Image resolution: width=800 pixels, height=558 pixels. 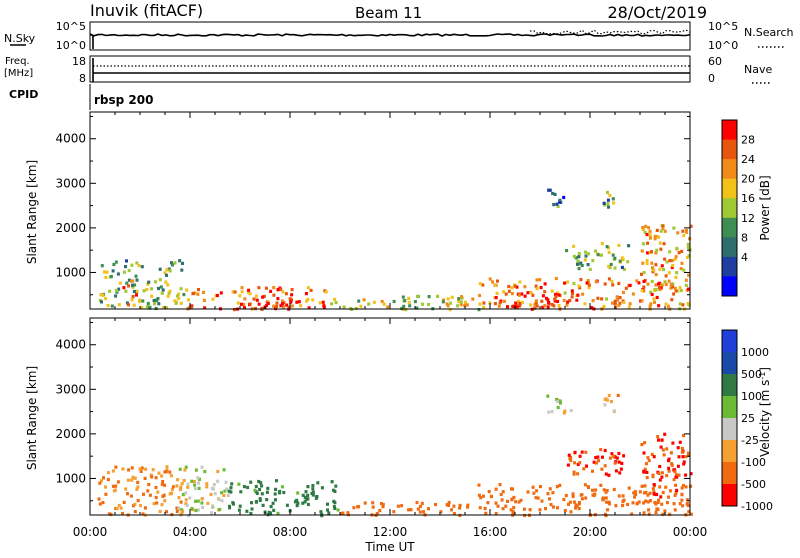 I want to click on velocity-colorbar: 1000 500 100 25 -25 -100 -500 -1000, so click(x=747, y=421).